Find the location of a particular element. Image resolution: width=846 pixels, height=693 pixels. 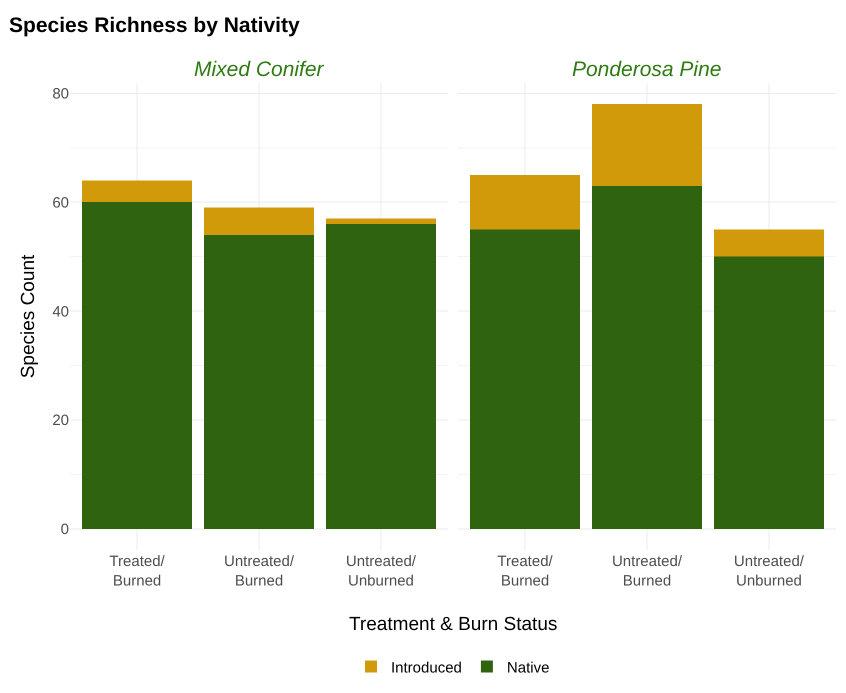

legend-label: Introduced is located at coordinates (426, 667).